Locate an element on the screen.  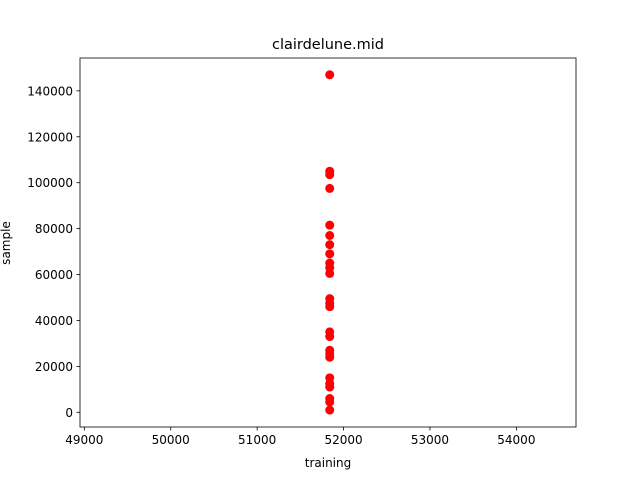
y-tick-label: 60000 is located at coordinates (54, 275).